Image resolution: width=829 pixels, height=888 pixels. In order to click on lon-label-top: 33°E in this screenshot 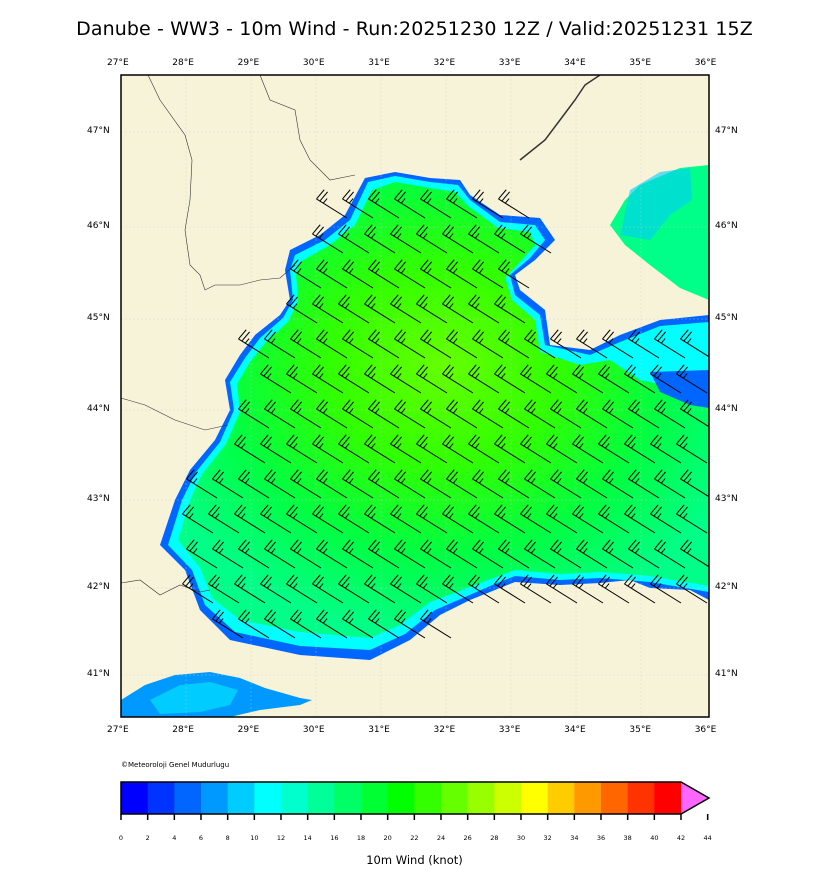, I will do `click(509, 63)`.